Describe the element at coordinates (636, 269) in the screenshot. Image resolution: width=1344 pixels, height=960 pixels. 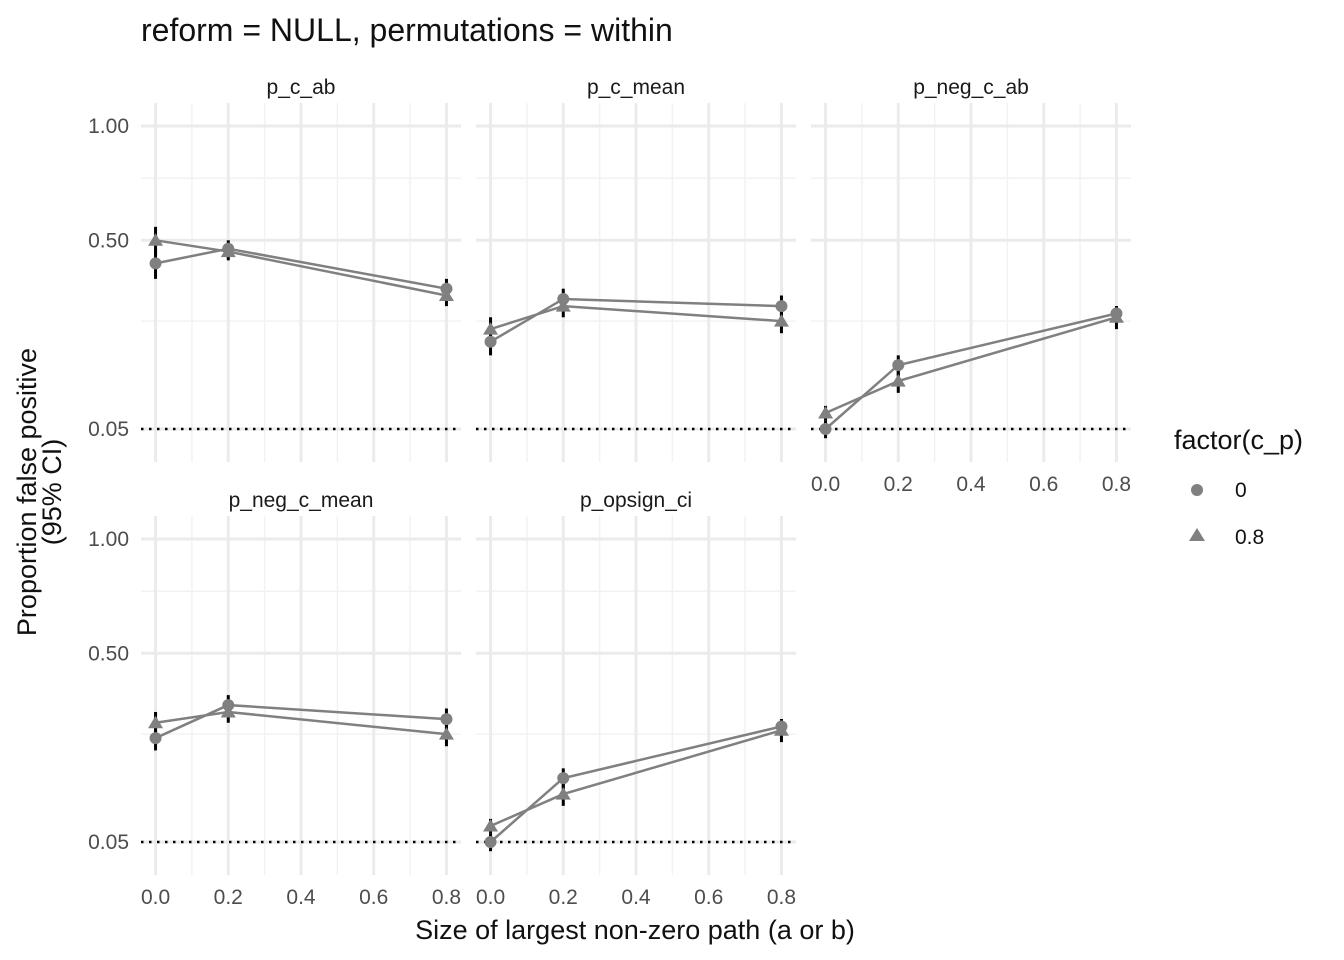
I see `facet-panel-p_c_mean: p_c_mean` at that location.